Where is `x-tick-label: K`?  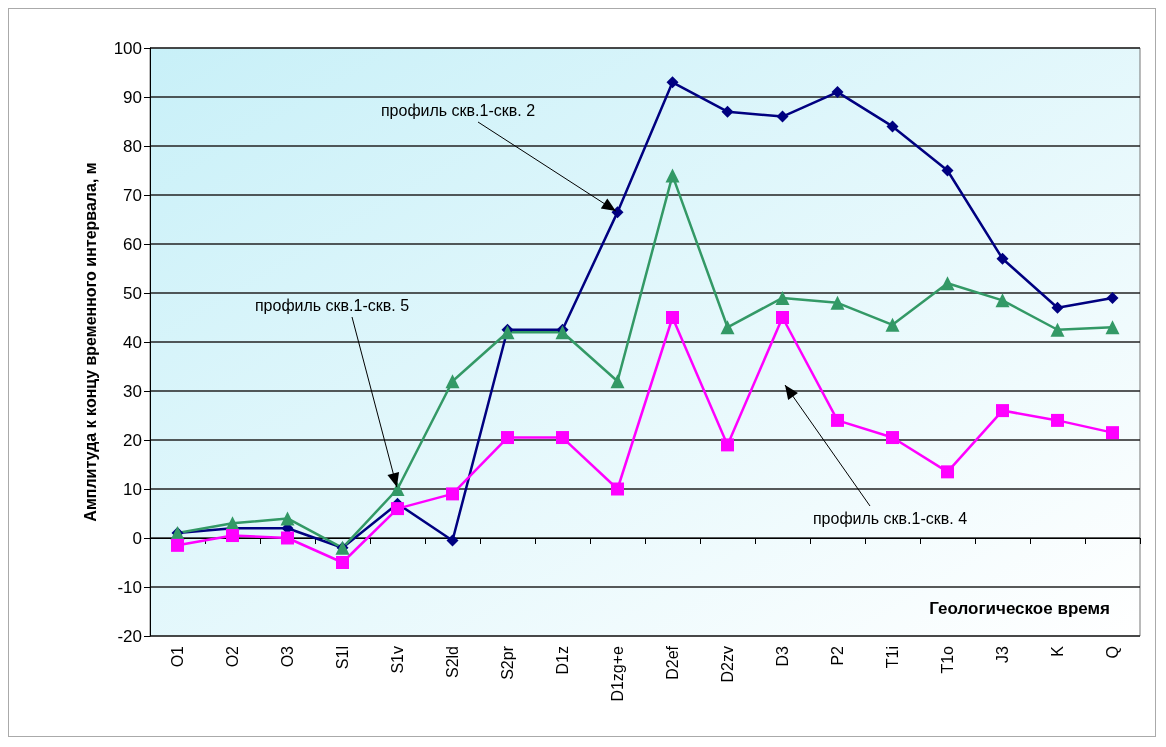 x-tick-label: K is located at coordinates (1057, 651).